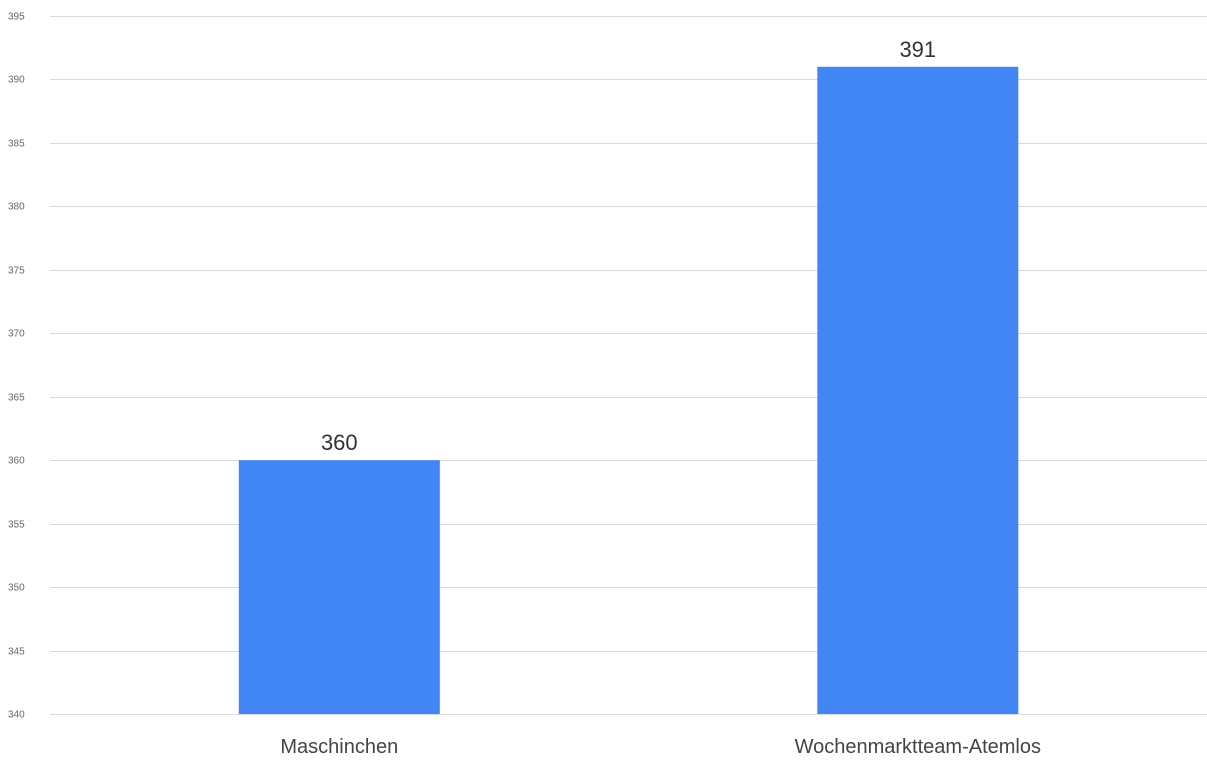  What do you see at coordinates (339, 747) in the screenshot?
I see `x-category-label: Maschinchen` at bounding box center [339, 747].